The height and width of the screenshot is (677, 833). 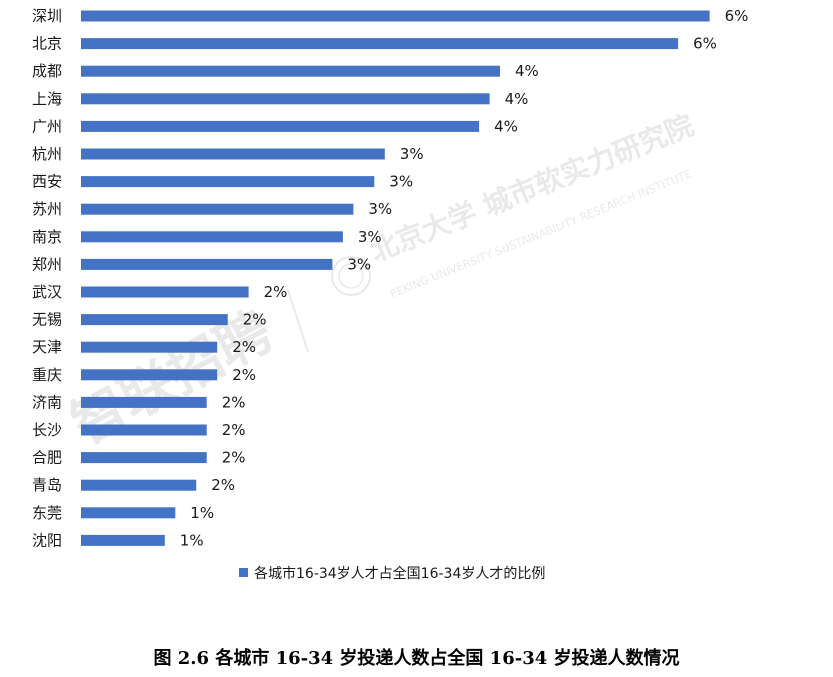 What do you see at coordinates (47, 44) in the screenshot?
I see `category-label: 北京` at bounding box center [47, 44].